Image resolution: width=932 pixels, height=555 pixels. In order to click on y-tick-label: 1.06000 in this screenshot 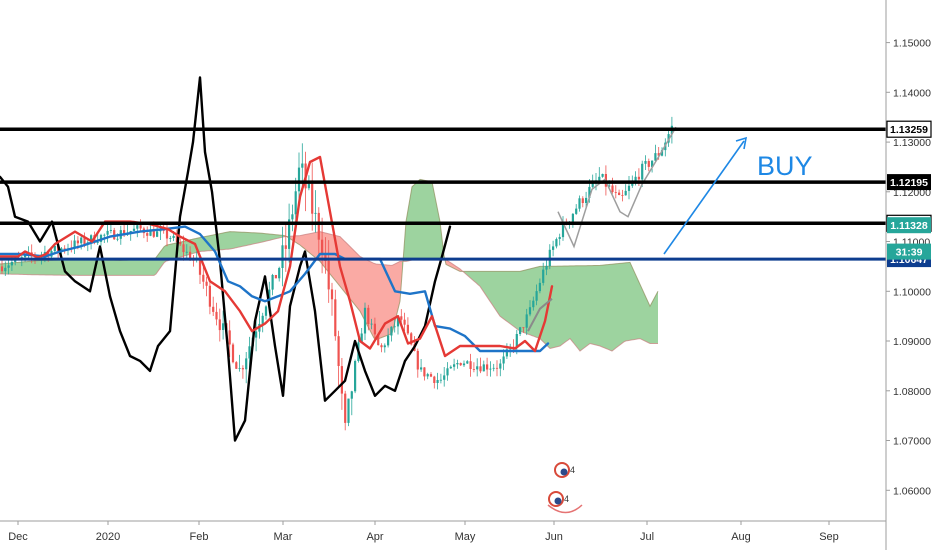, I will do `click(912, 491)`.